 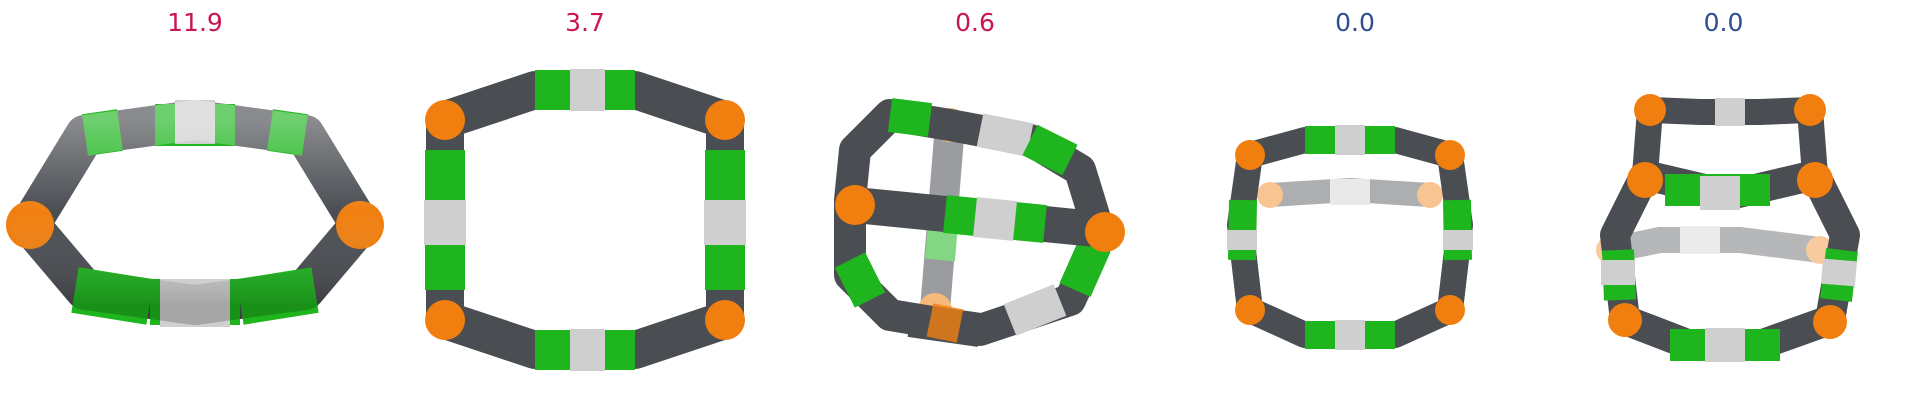 I want to click on energy-value: 0.6, so click(x=975, y=22).